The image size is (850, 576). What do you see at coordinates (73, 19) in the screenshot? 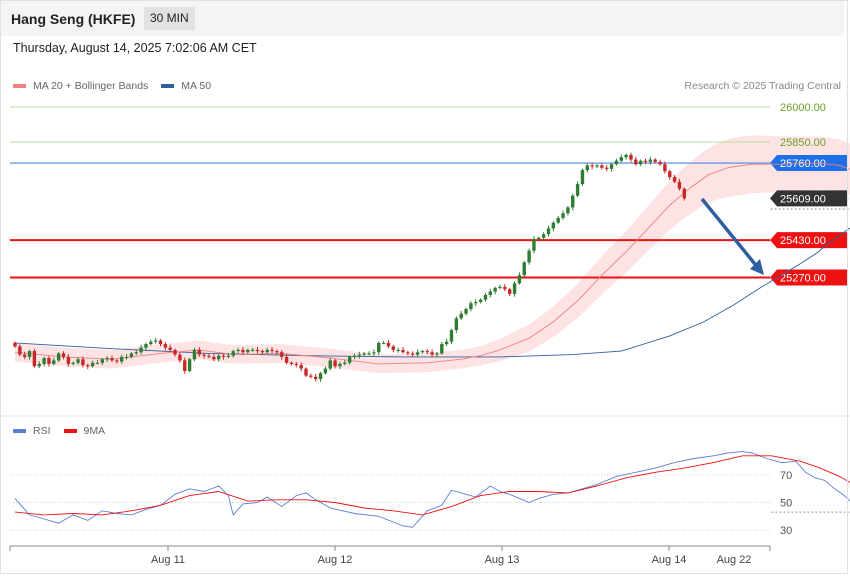
I see `instrument-title: Hang Seng (HKFE)` at bounding box center [73, 19].